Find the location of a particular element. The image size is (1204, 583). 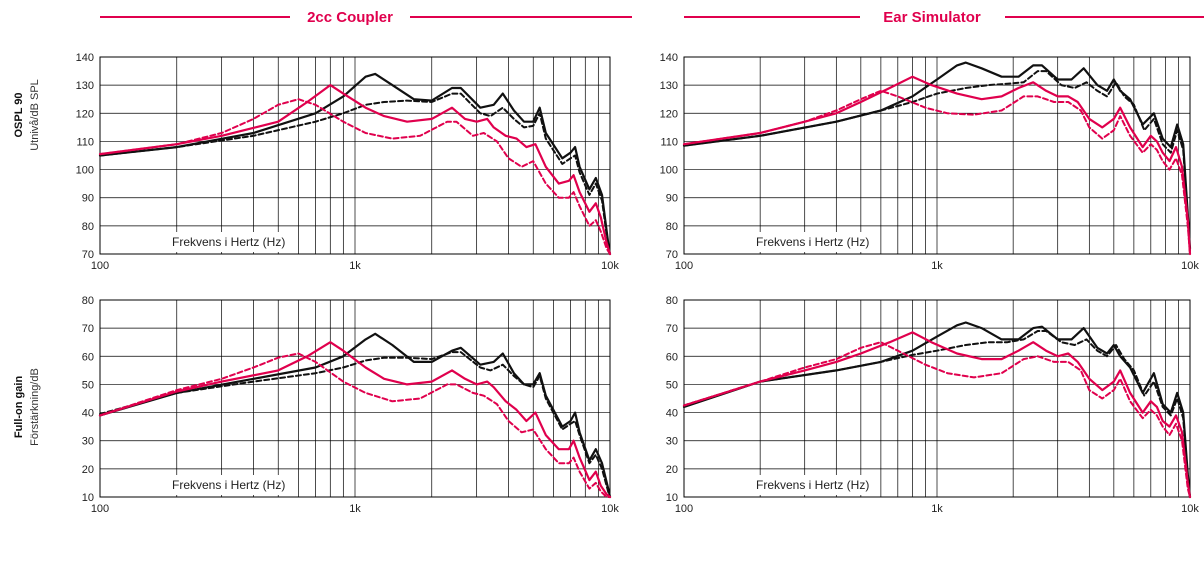

row-title: OSPL 90 is located at coordinates (19, 114).